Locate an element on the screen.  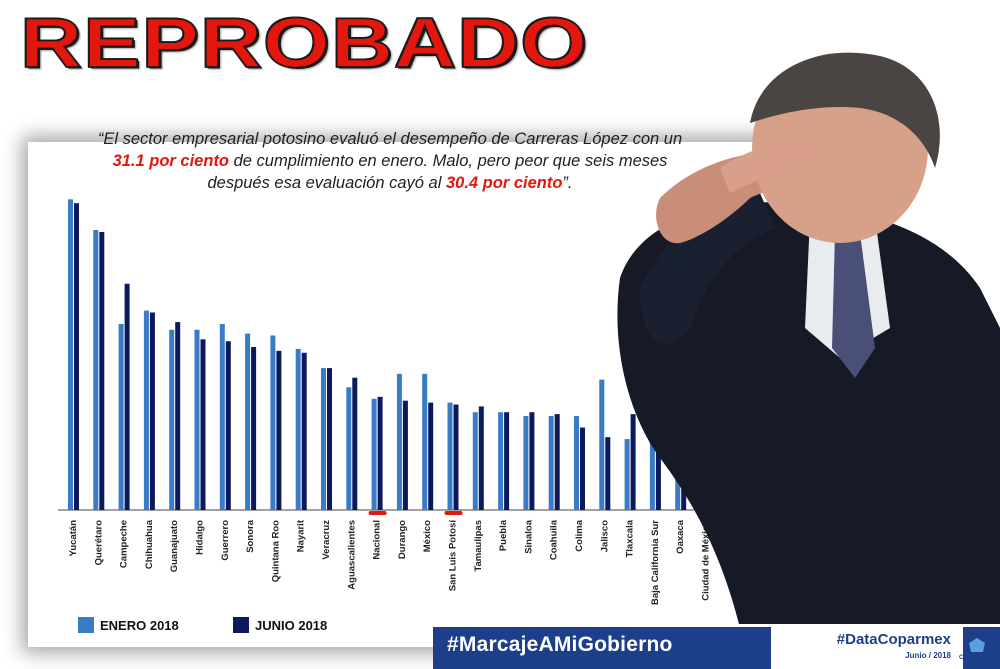
x-tick-label: San Luis Potosí is located at coordinates (453, 556).